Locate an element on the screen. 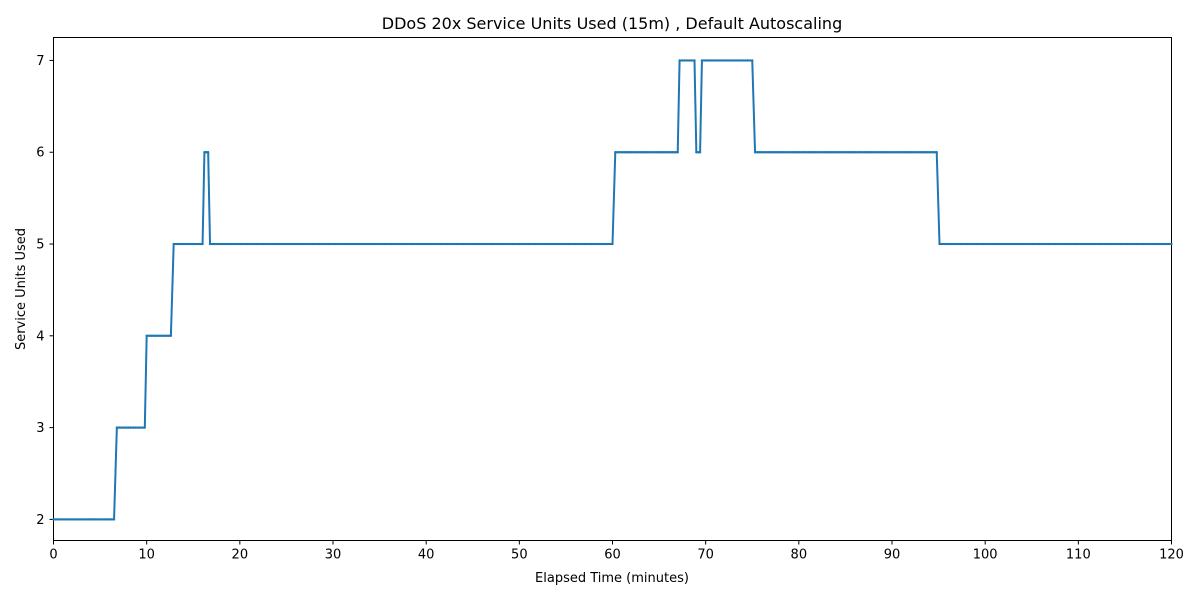  y-tick-label: 6 is located at coordinates (40, 153).